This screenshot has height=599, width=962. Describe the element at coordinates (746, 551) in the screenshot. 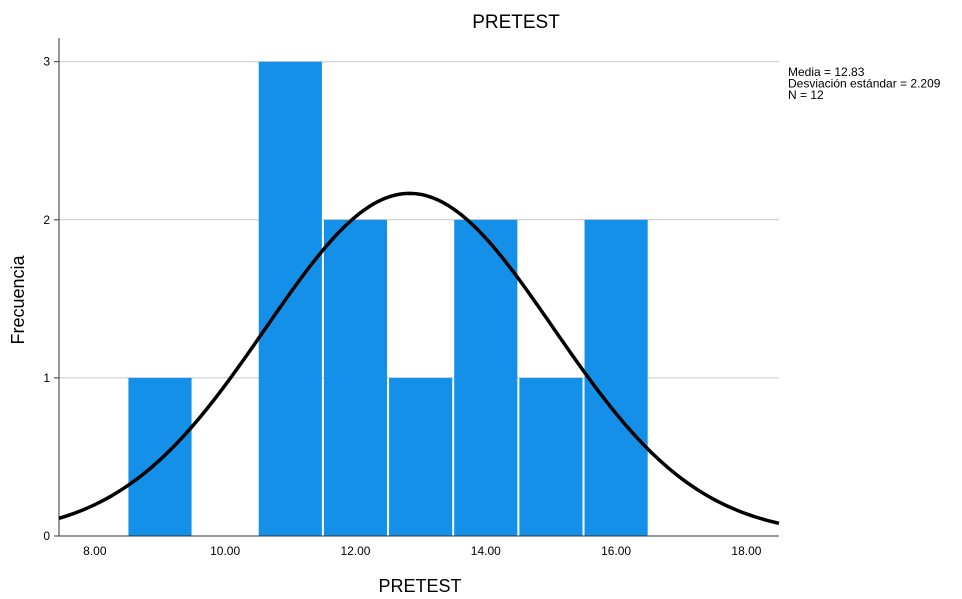

I see `x-tick-label-5: 18.00` at that location.